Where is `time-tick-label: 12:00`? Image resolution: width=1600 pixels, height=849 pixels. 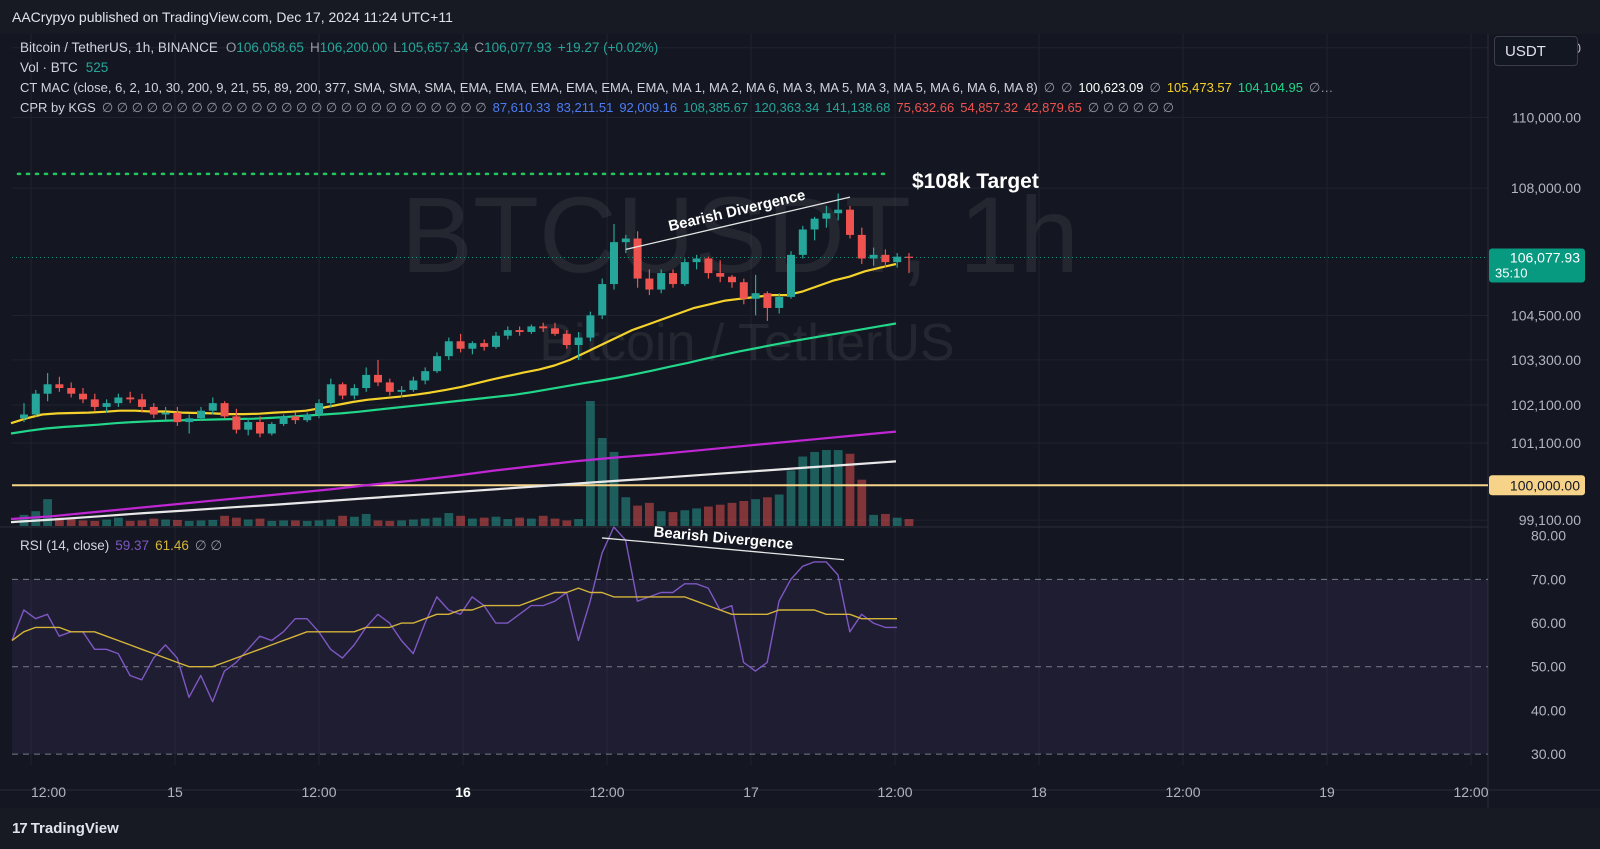 time-tick-label: 12:00 is located at coordinates (1182, 792).